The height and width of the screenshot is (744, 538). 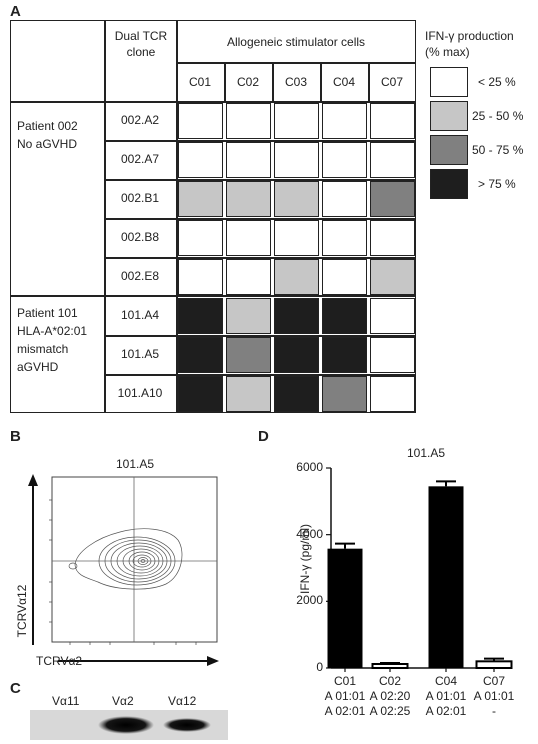 What do you see at coordinates (344, 238) in the screenshot?
I see `heat-cell-002-b8-c04` at bounding box center [344, 238].